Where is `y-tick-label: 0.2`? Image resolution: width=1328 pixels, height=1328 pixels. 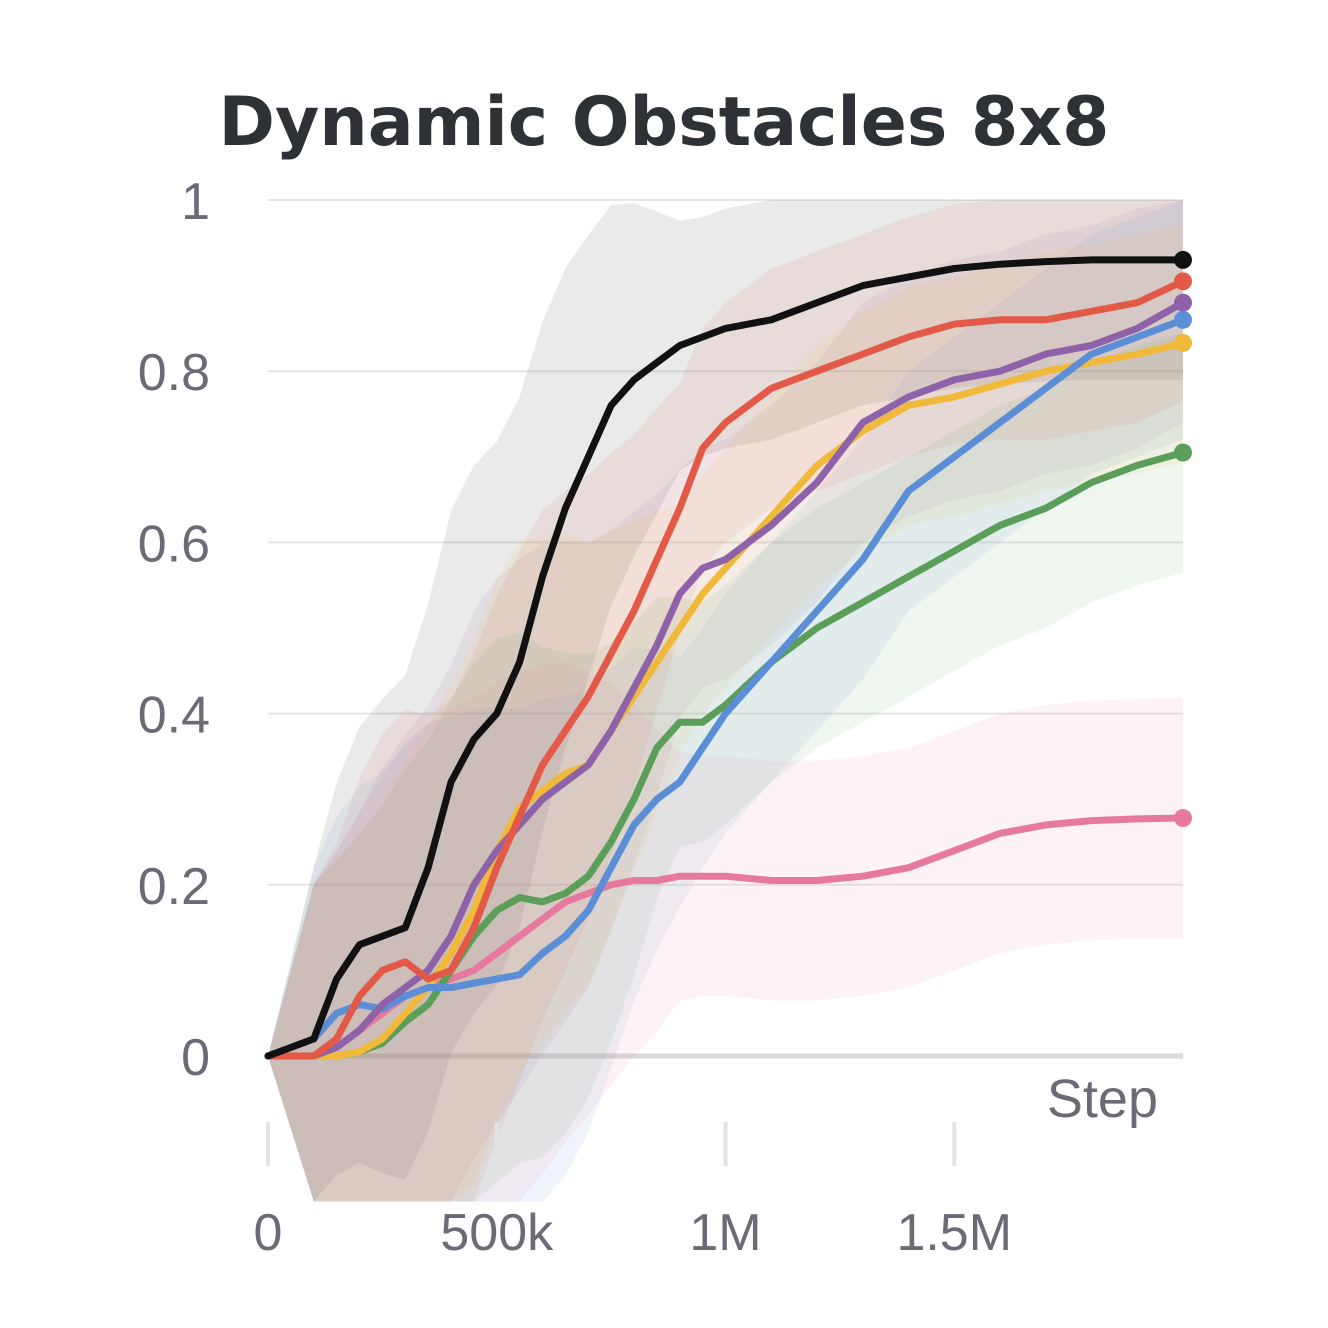
y-tick-label: 0.2 is located at coordinates (174, 887).